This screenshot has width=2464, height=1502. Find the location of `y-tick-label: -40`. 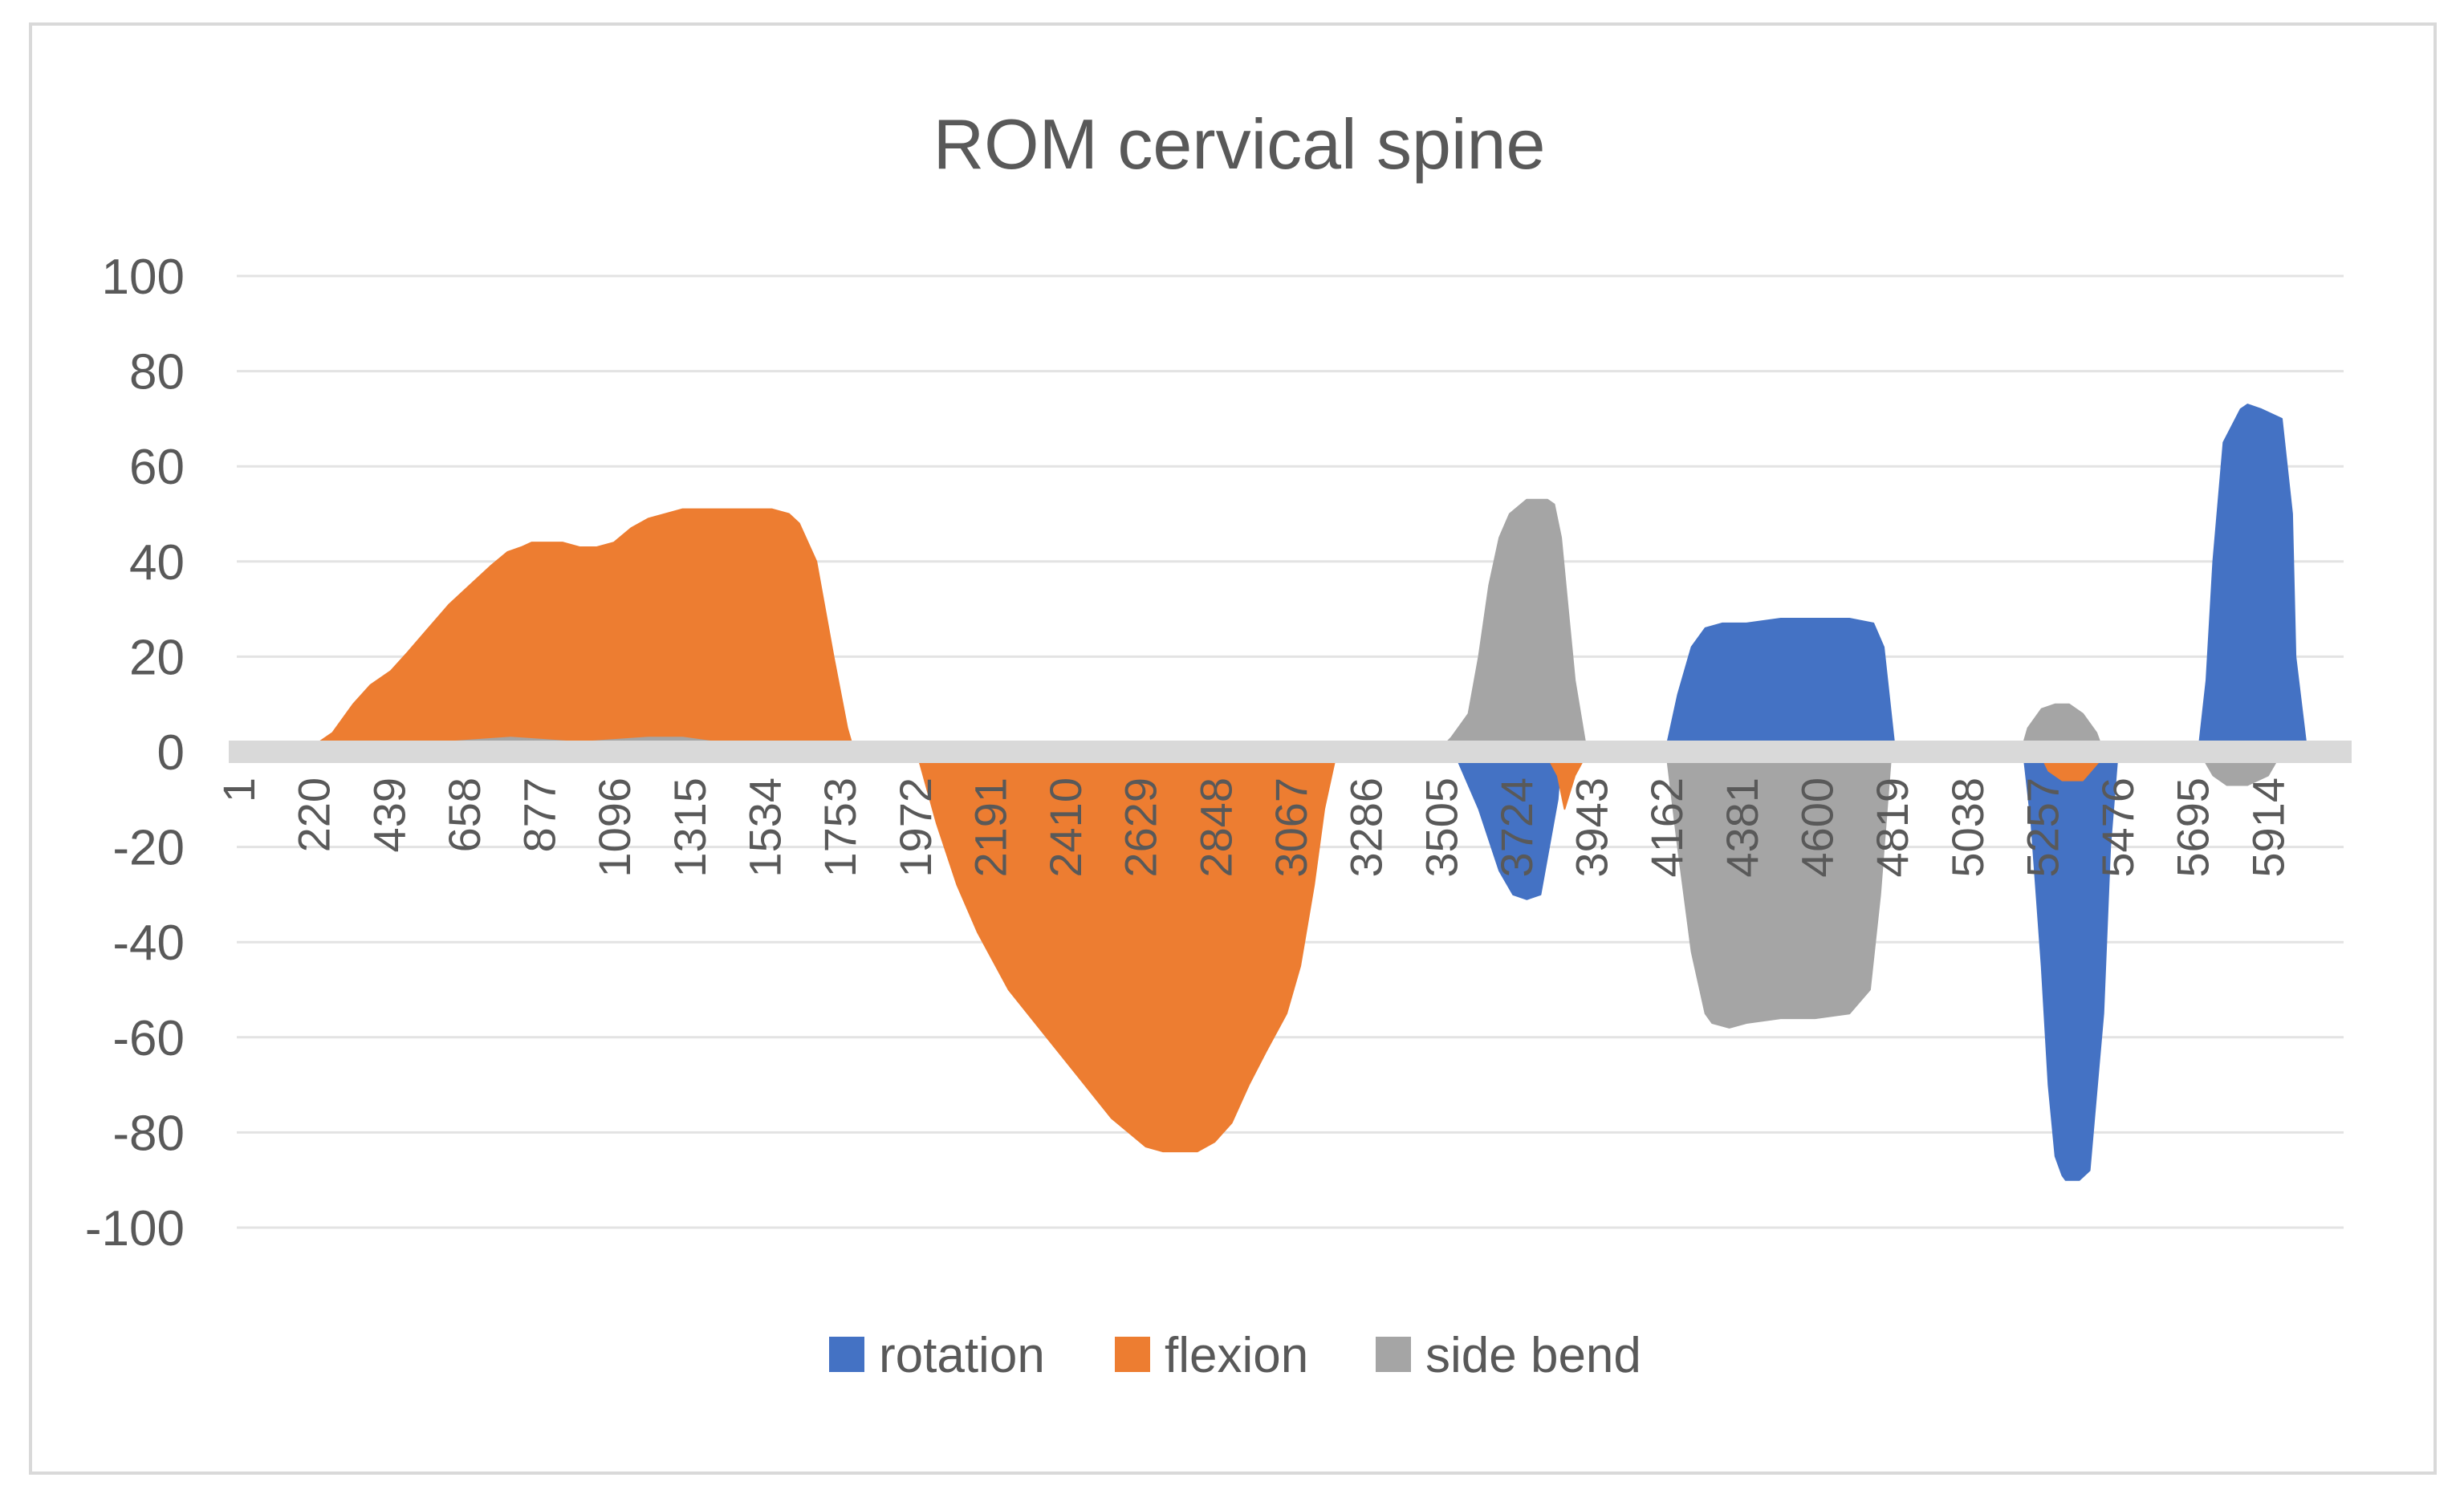

y-tick-label: -40 is located at coordinates (148, 943).